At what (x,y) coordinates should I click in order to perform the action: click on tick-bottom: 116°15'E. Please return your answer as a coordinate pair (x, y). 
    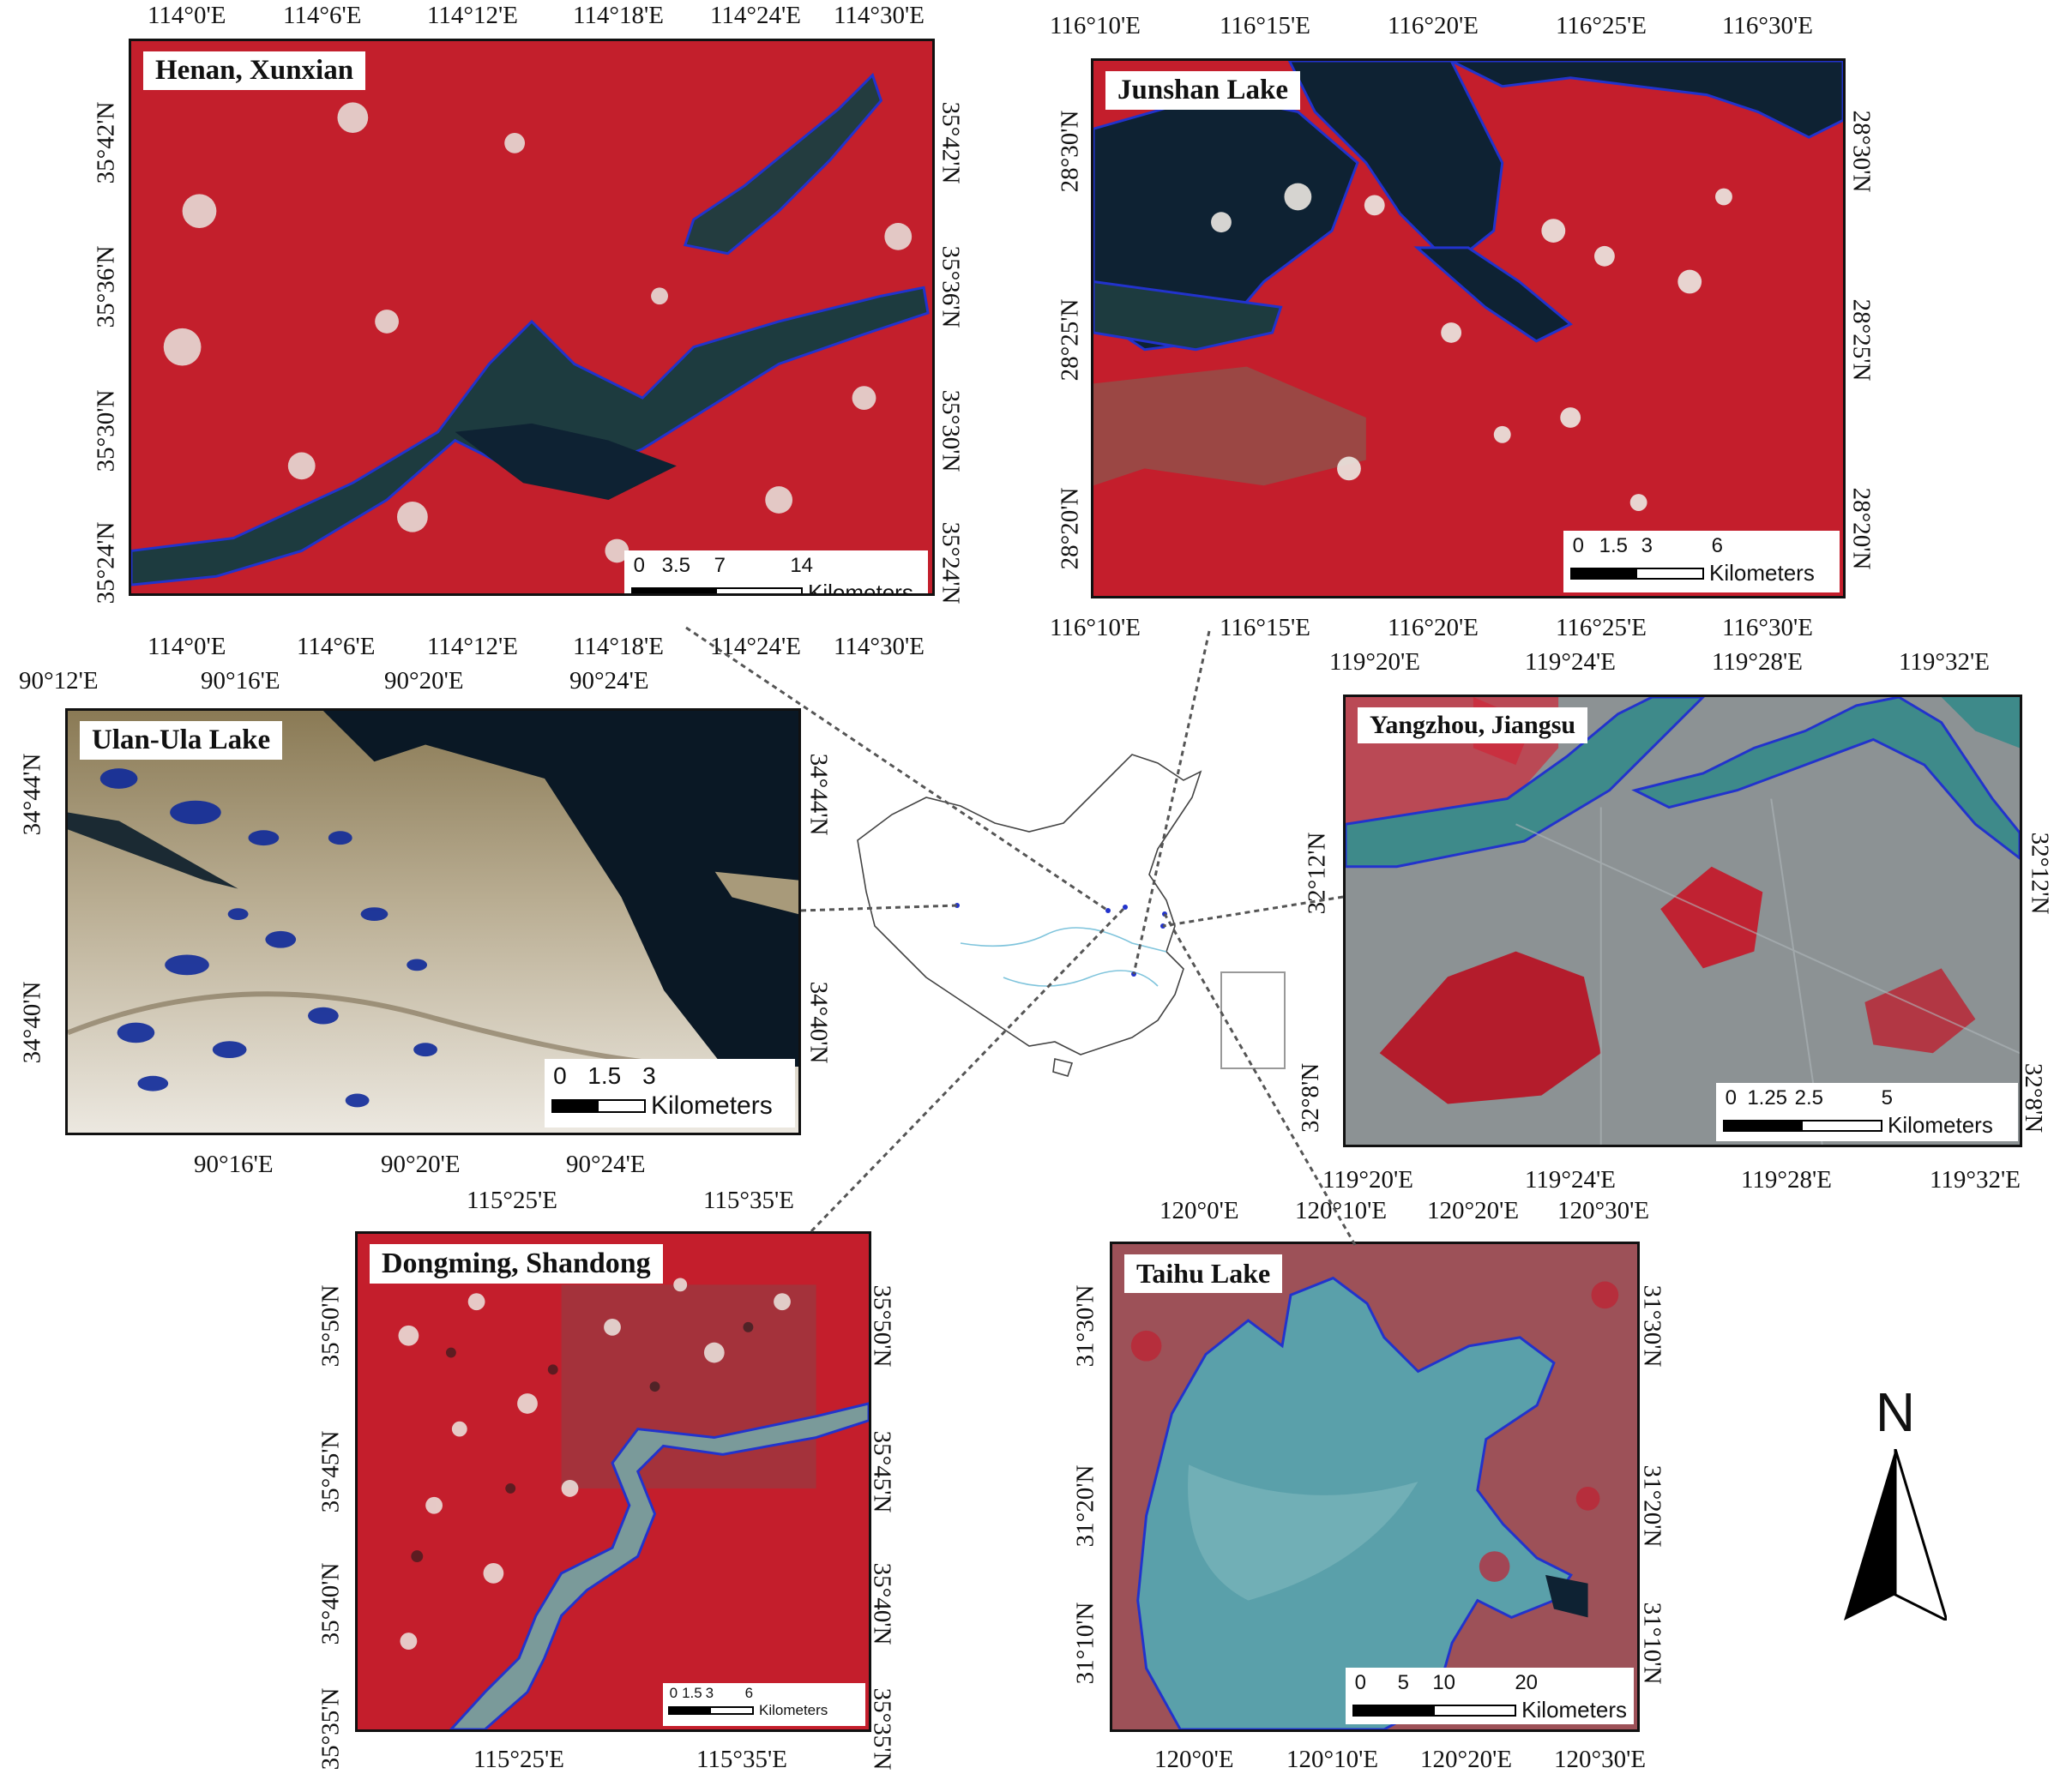
    Looking at the image, I should click on (1265, 627).